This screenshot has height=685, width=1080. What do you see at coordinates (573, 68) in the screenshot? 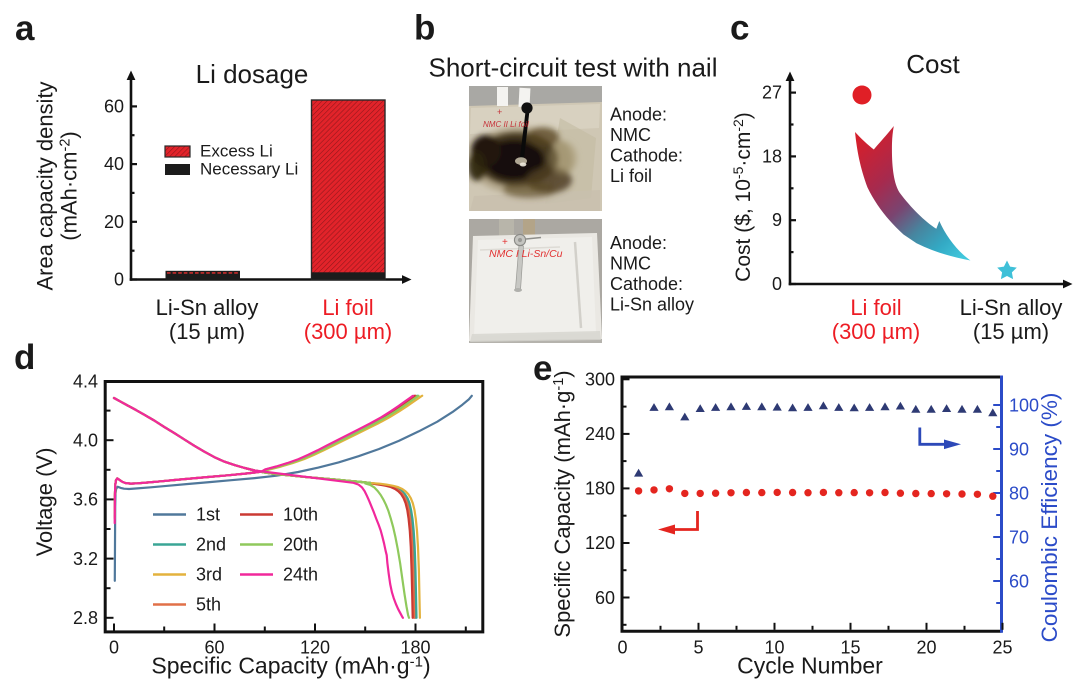
I see `svg-text: Short-circuit test with nail` at bounding box center [573, 68].